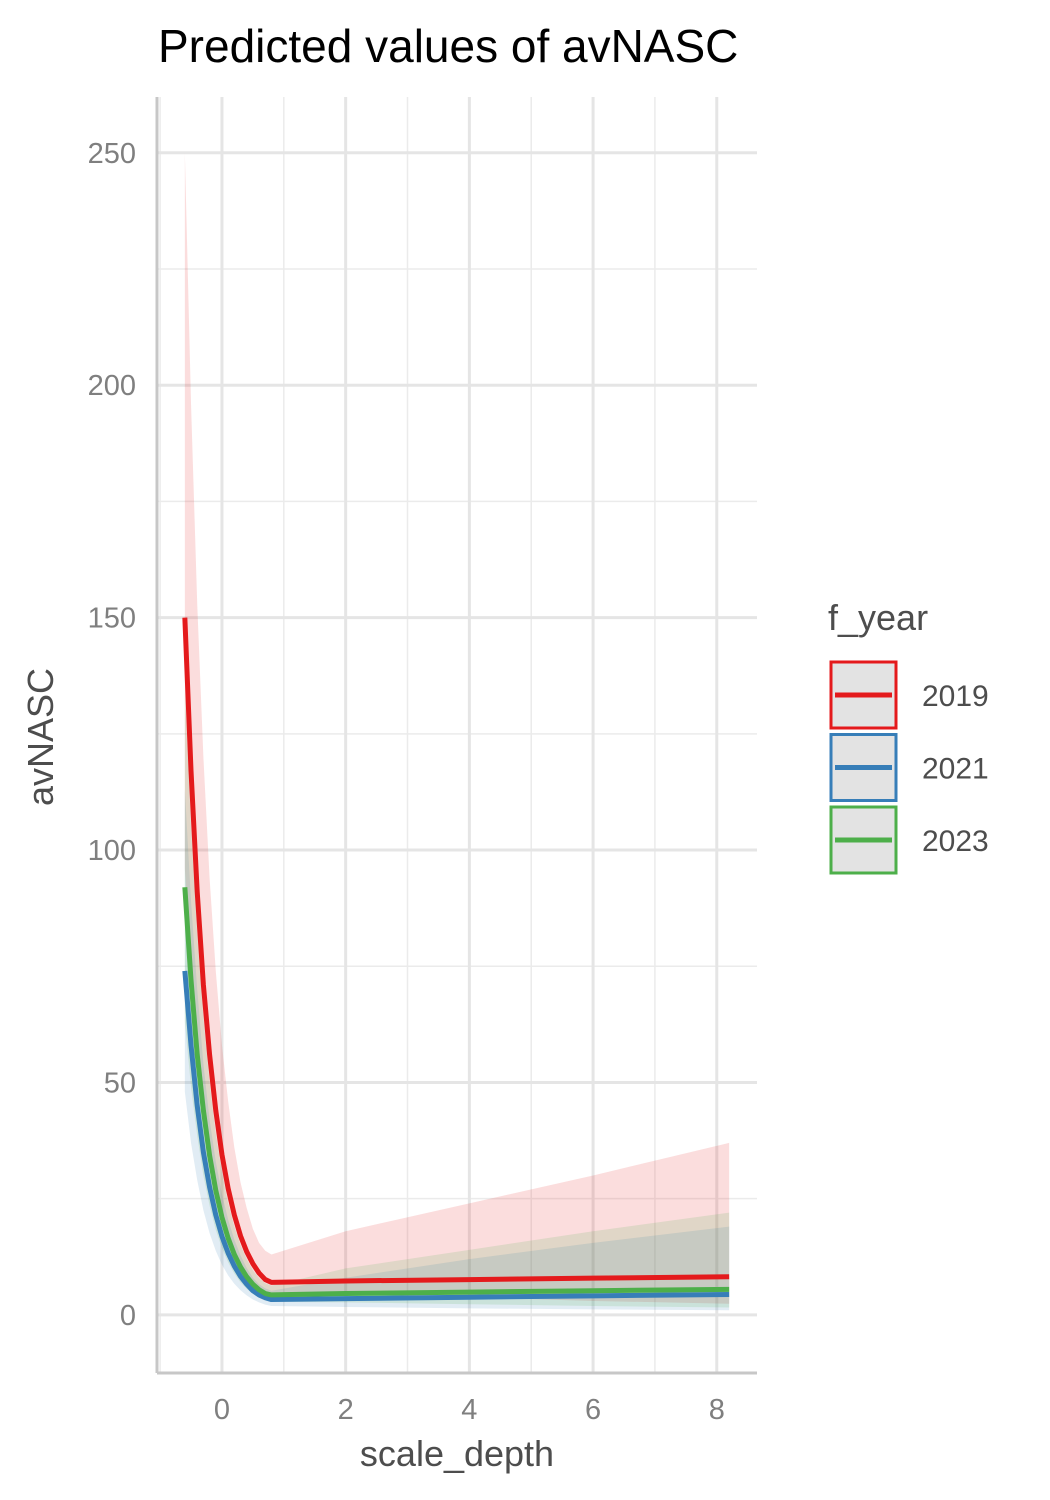 The width and height of the screenshot is (1050, 1500). I want to click on legend: 2019 2021 2023, so click(909, 767).